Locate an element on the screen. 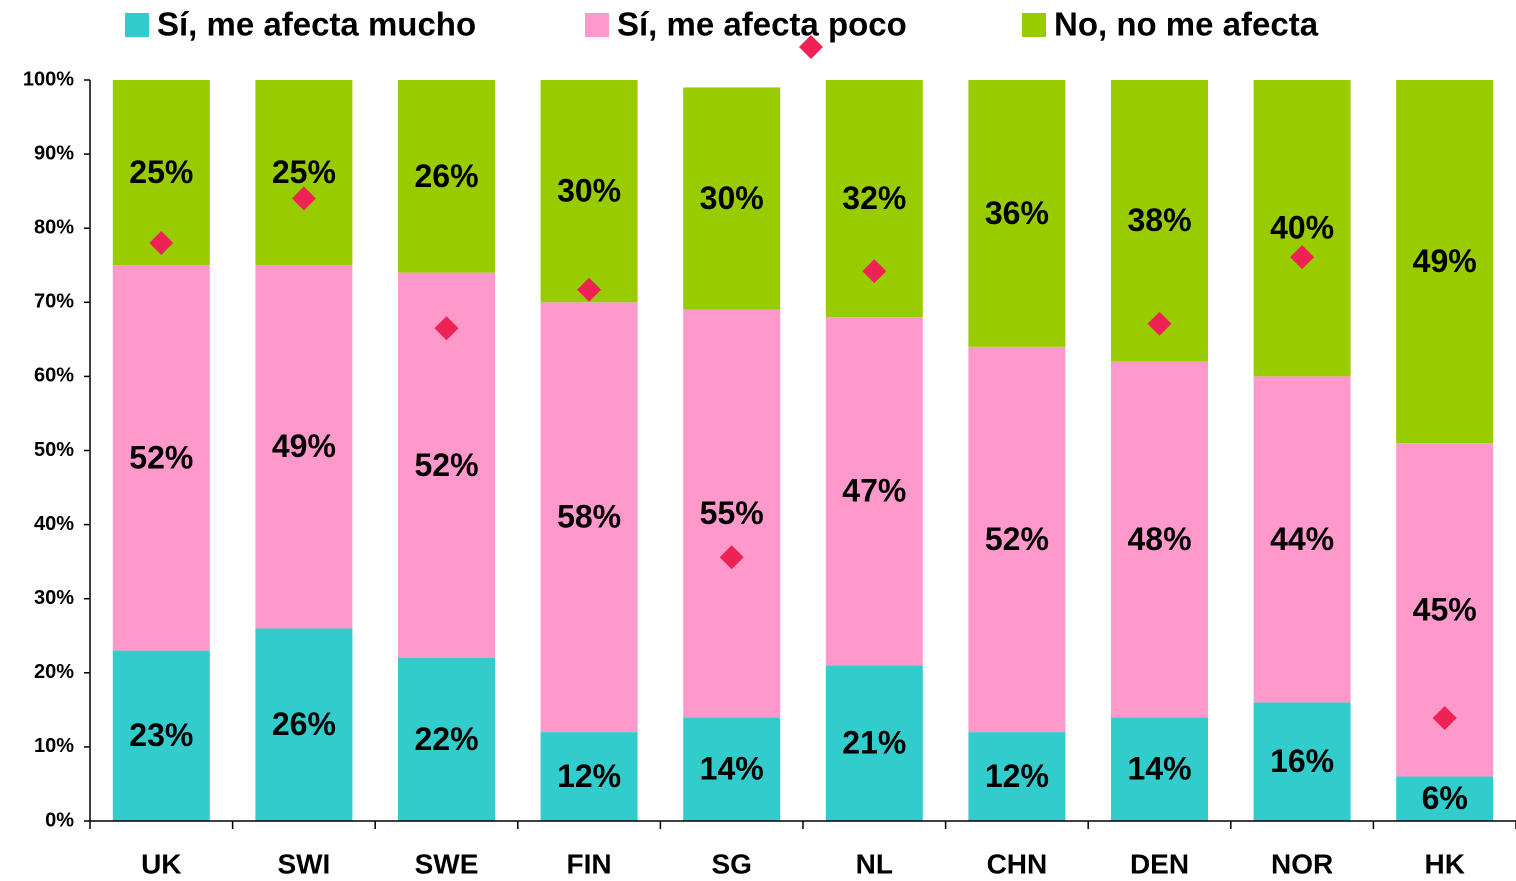 The image size is (1516, 881). data-label: 40% is located at coordinates (1302, 228).